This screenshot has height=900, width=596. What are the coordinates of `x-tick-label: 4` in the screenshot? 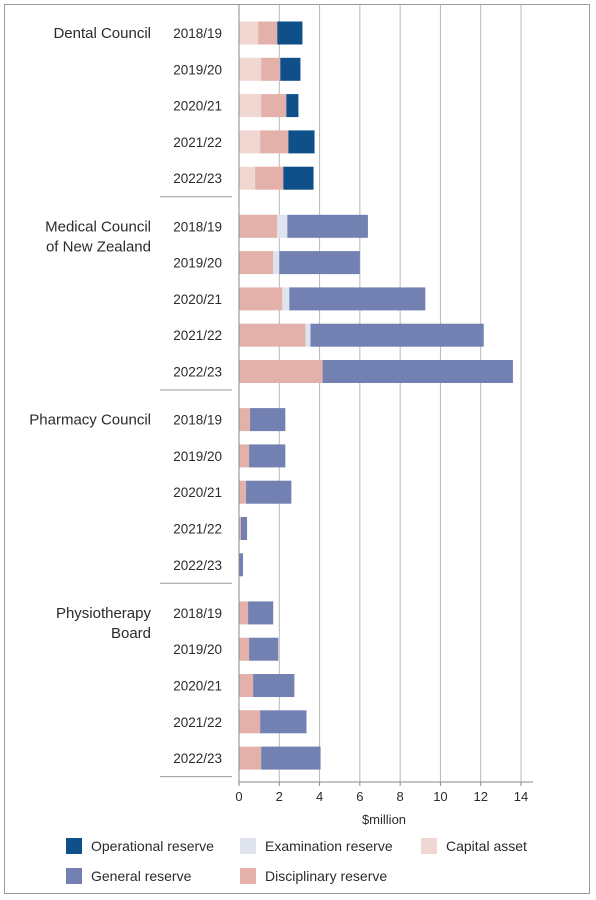 It's located at (319, 796).